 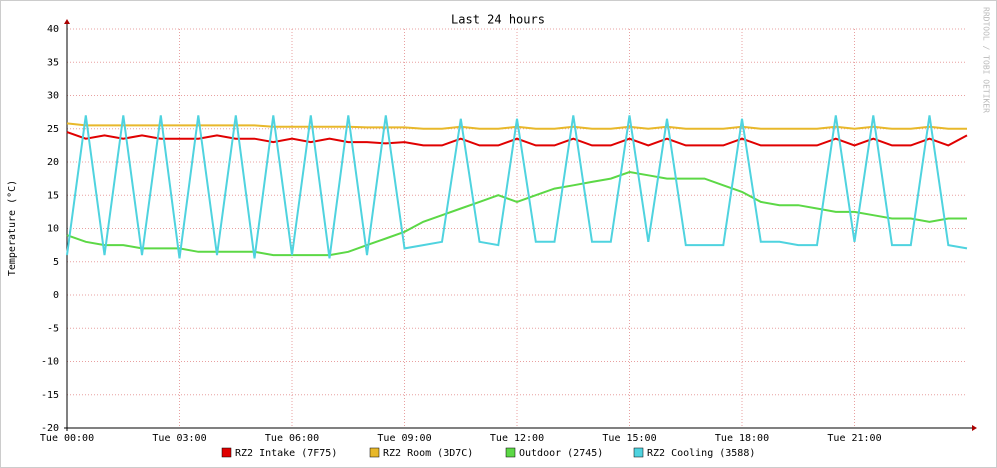 I want to click on x-tick-label: Tue 15:00, so click(x=629, y=438).